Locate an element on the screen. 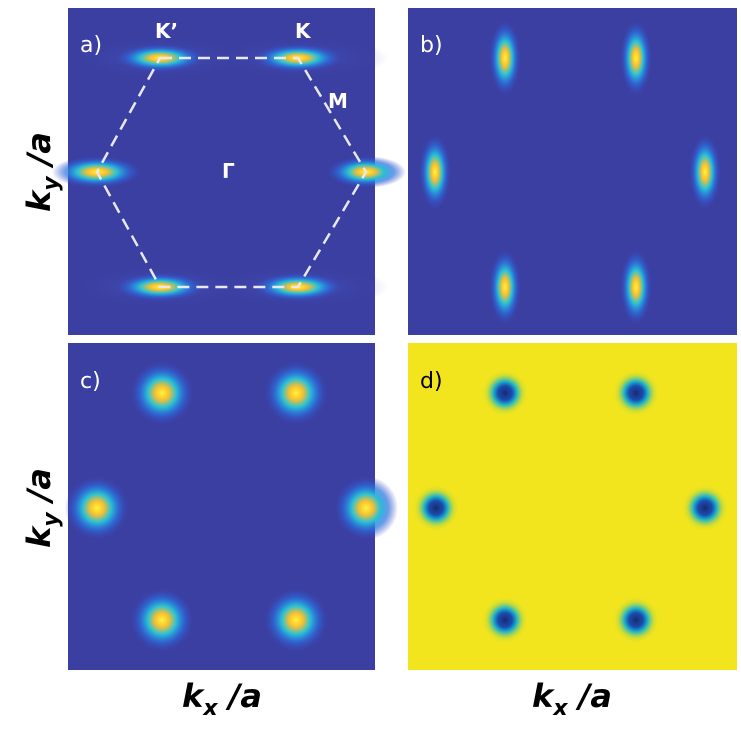  panel-label: c) is located at coordinates (90, 381).